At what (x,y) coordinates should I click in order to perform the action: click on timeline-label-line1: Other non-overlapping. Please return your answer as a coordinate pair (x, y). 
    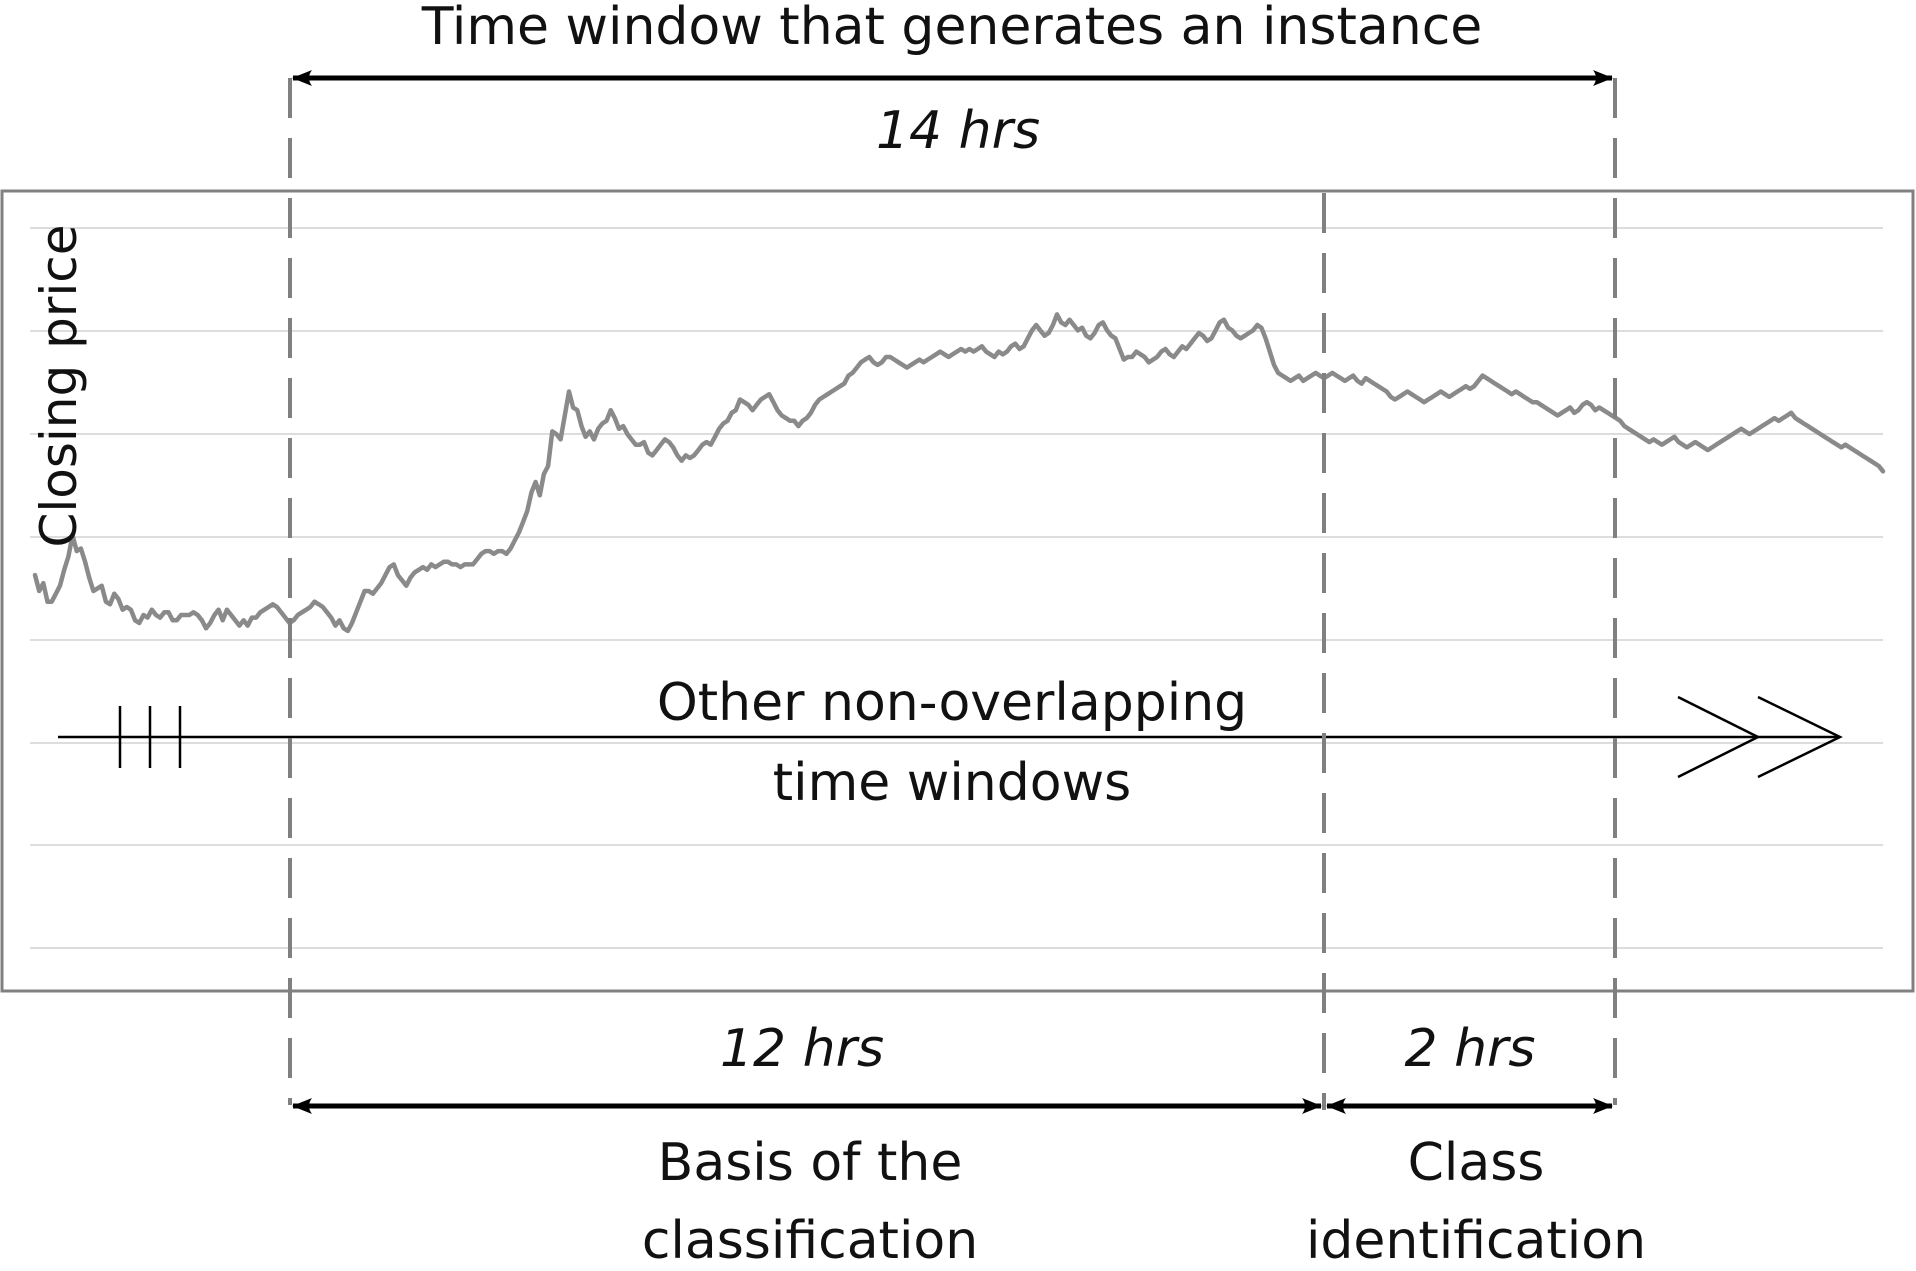
    Looking at the image, I should click on (952, 703).